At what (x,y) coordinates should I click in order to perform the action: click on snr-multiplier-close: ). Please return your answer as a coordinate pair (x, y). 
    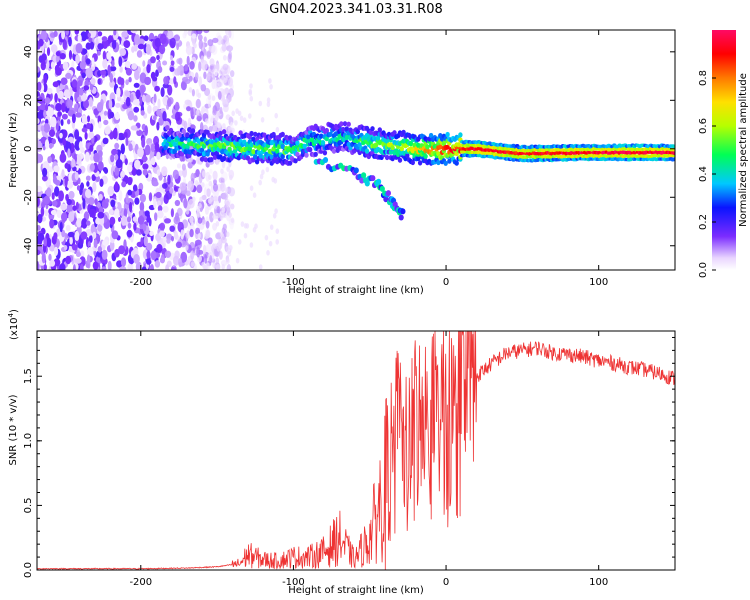
    Looking at the image, I should click on (14, 311).